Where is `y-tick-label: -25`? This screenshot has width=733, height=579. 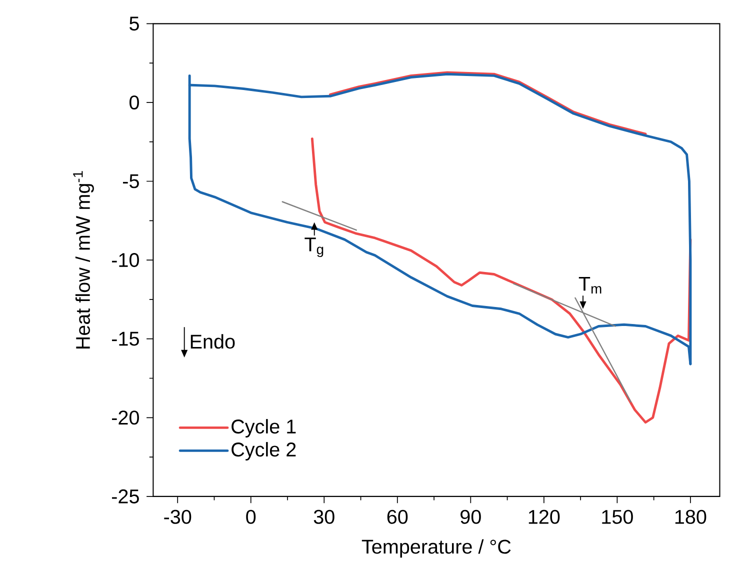 y-tick-label: -25 is located at coordinates (125, 496).